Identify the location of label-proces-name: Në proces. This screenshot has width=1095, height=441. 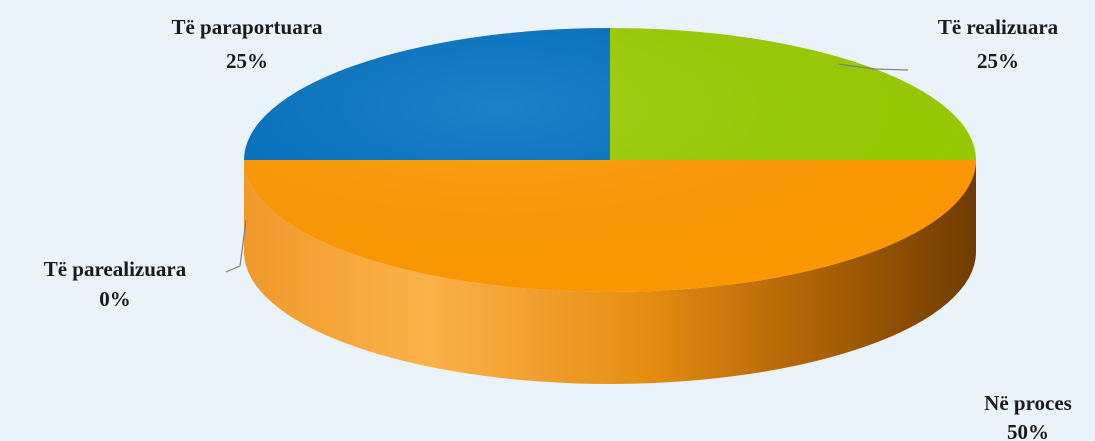
(1028, 403).